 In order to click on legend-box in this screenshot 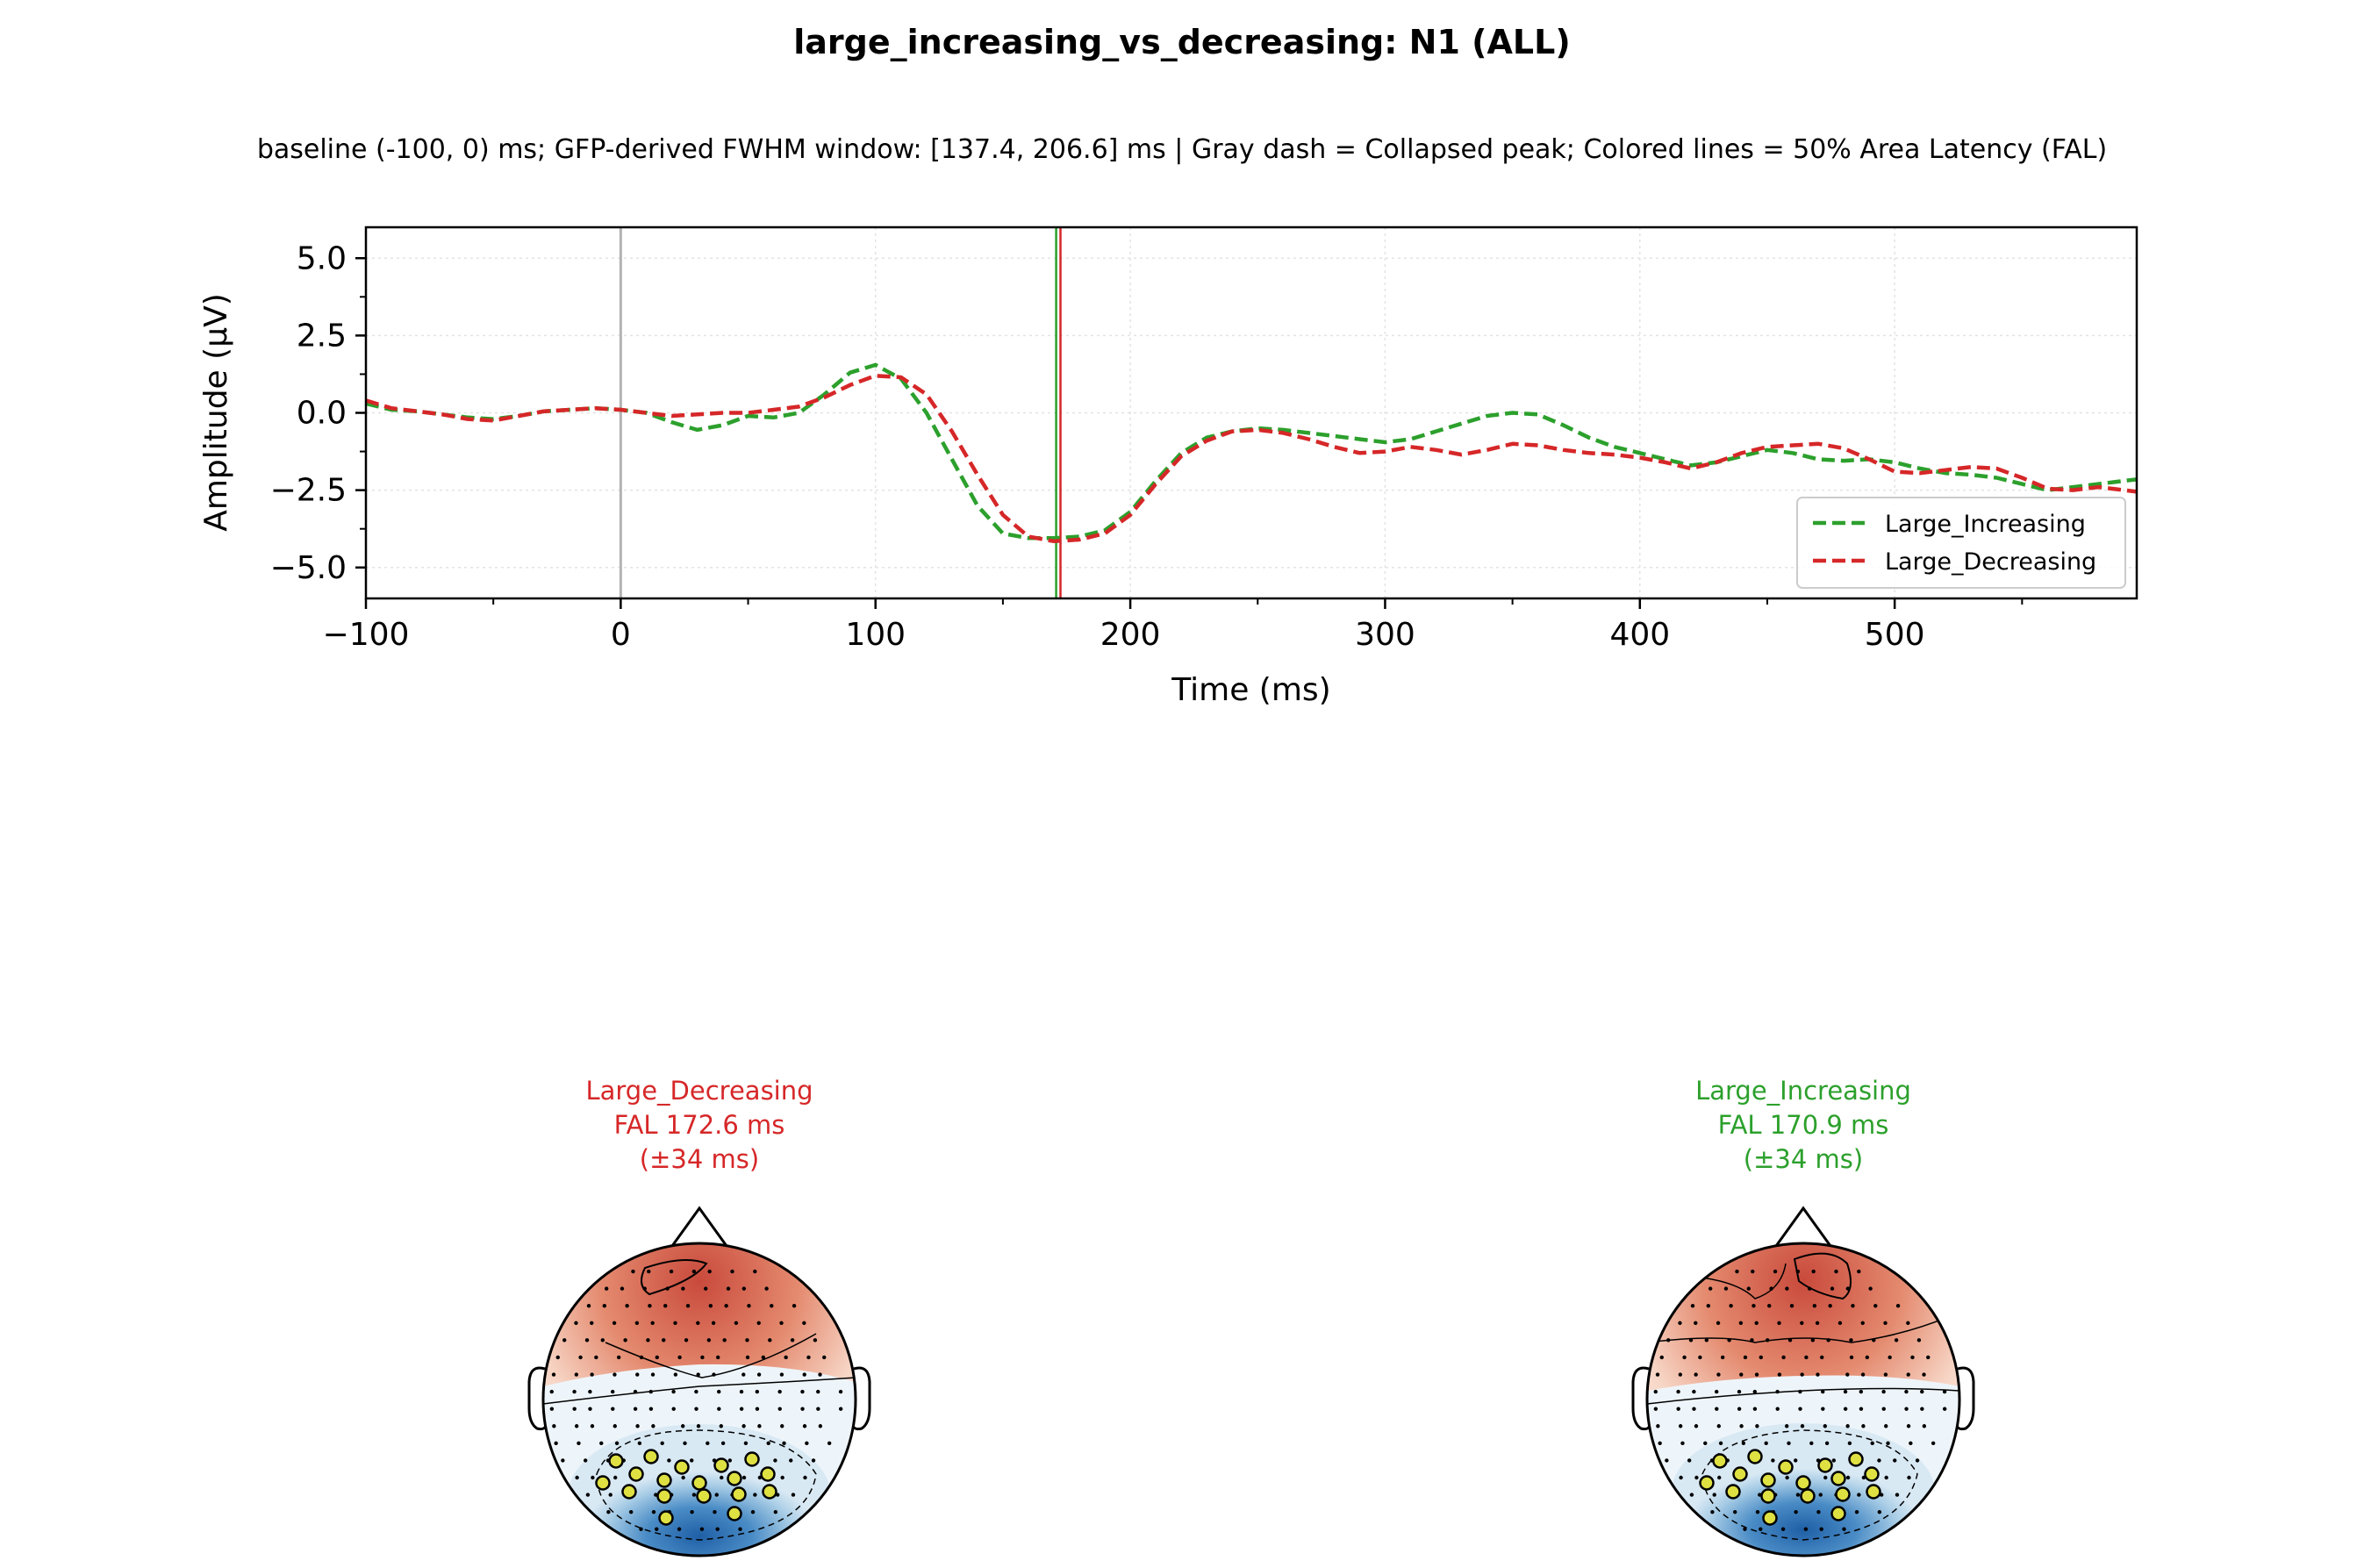, I will do `click(1961, 543)`.